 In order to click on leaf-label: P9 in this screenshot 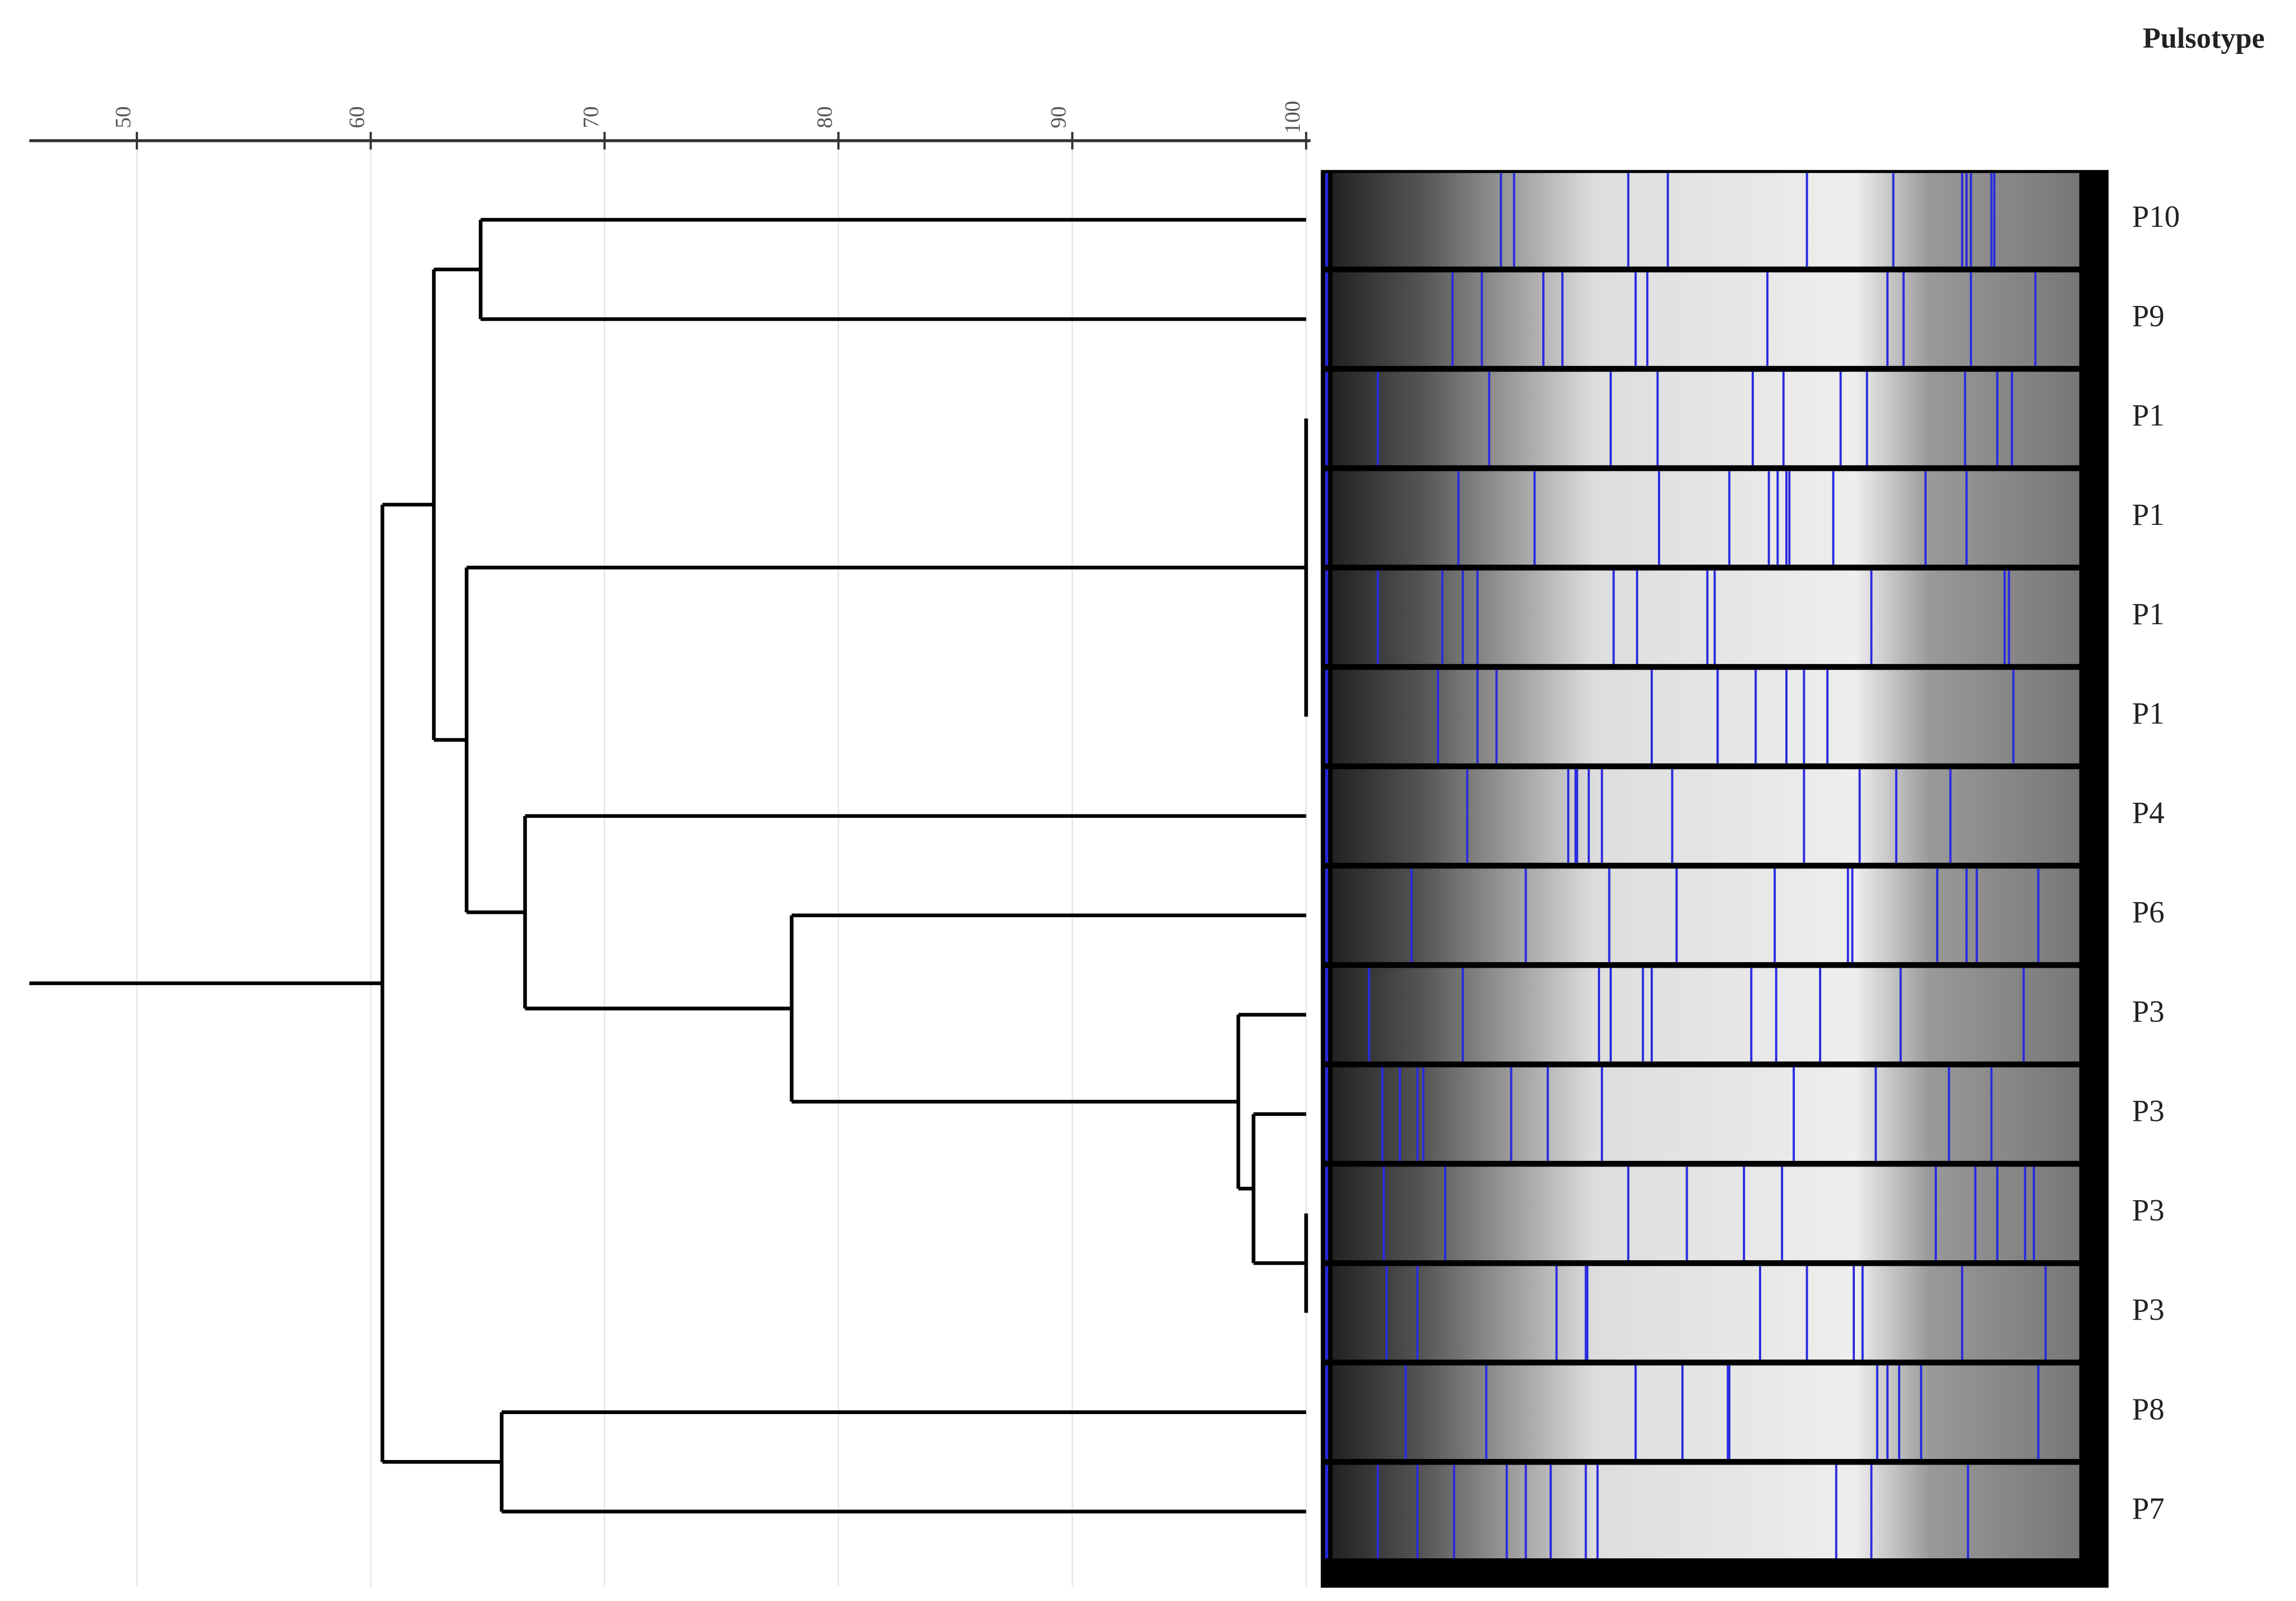, I will do `click(2148, 316)`.